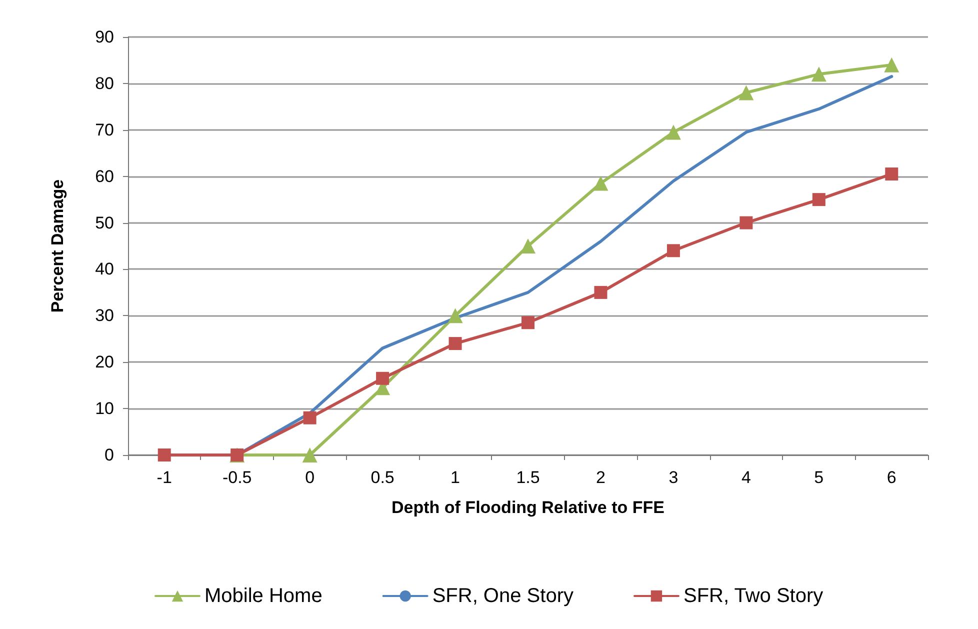 Image resolution: width=978 pixels, height=629 pixels. Describe the element at coordinates (104, 408) in the screenshot. I see `y-tick-label: 10` at that location.